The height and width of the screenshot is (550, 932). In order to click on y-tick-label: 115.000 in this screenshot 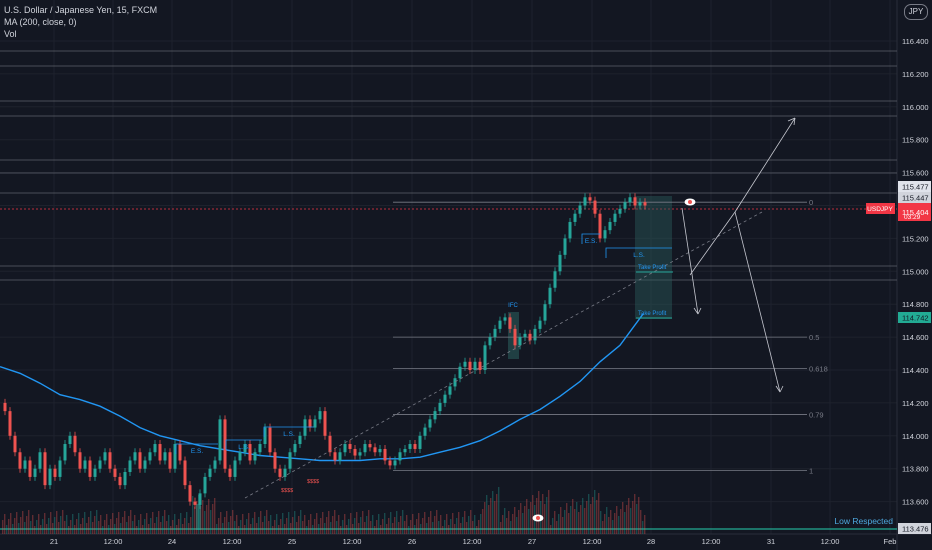, I will do `click(915, 271)`.